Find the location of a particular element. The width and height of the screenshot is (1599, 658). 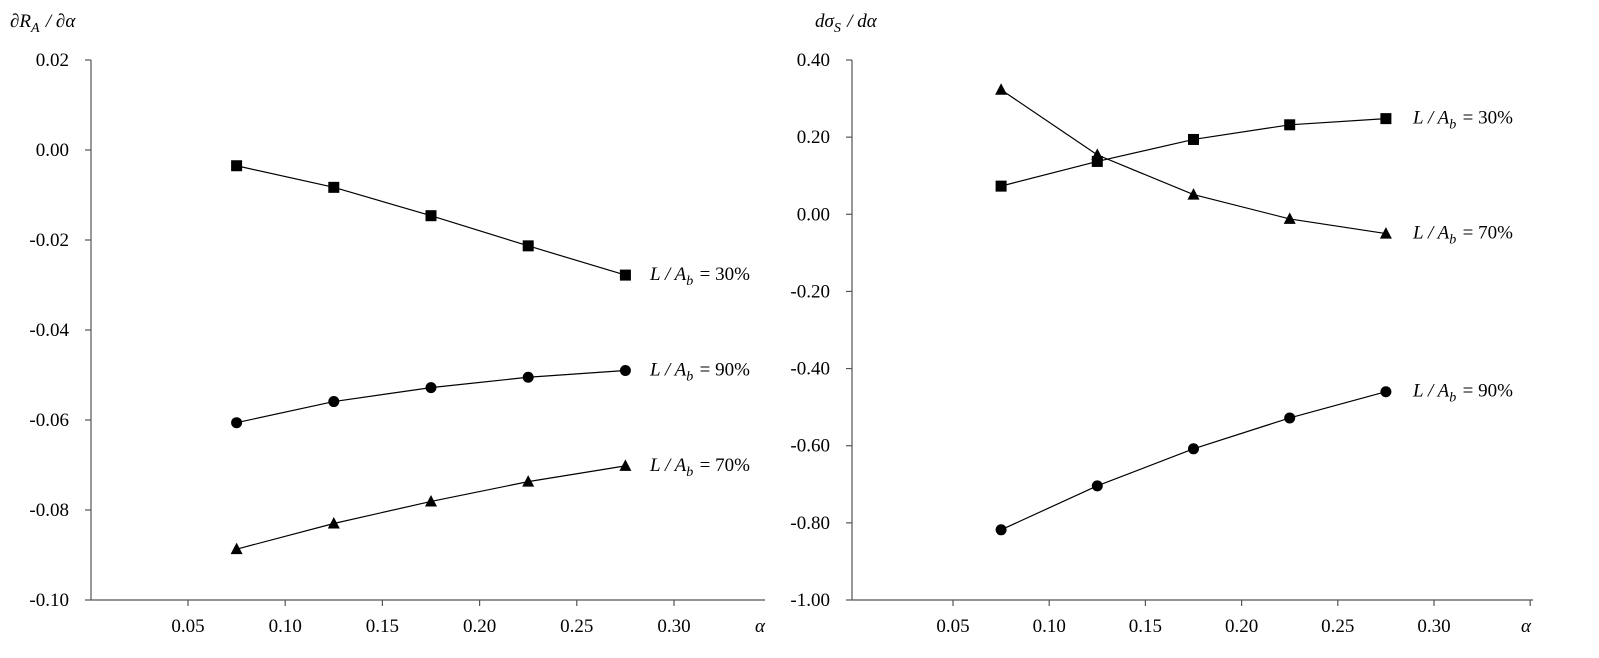

y-tick-label: -0.04 is located at coordinates (49, 330).